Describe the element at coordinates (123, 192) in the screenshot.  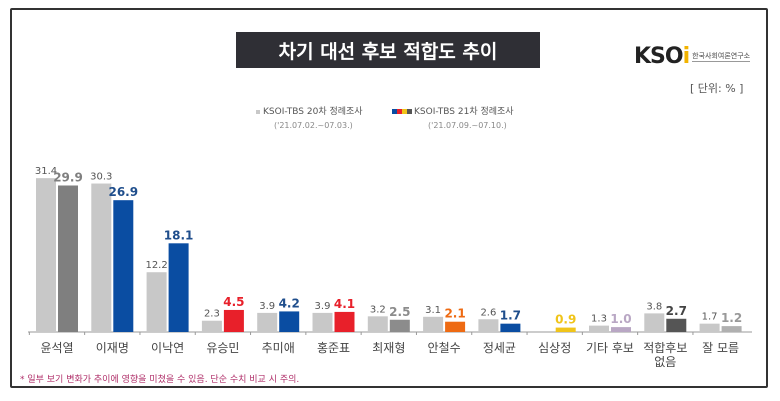
I see `data-label: 26.9` at that location.